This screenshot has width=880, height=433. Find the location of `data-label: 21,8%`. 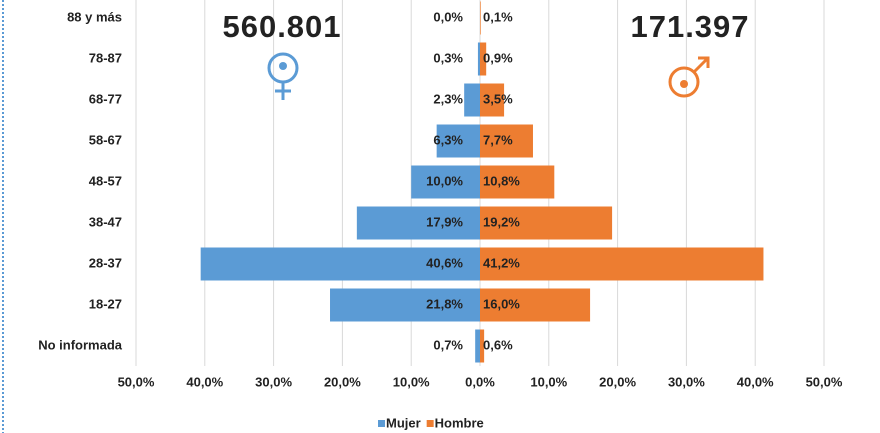

data-label: 21,8% is located at coordinates (444, 303).